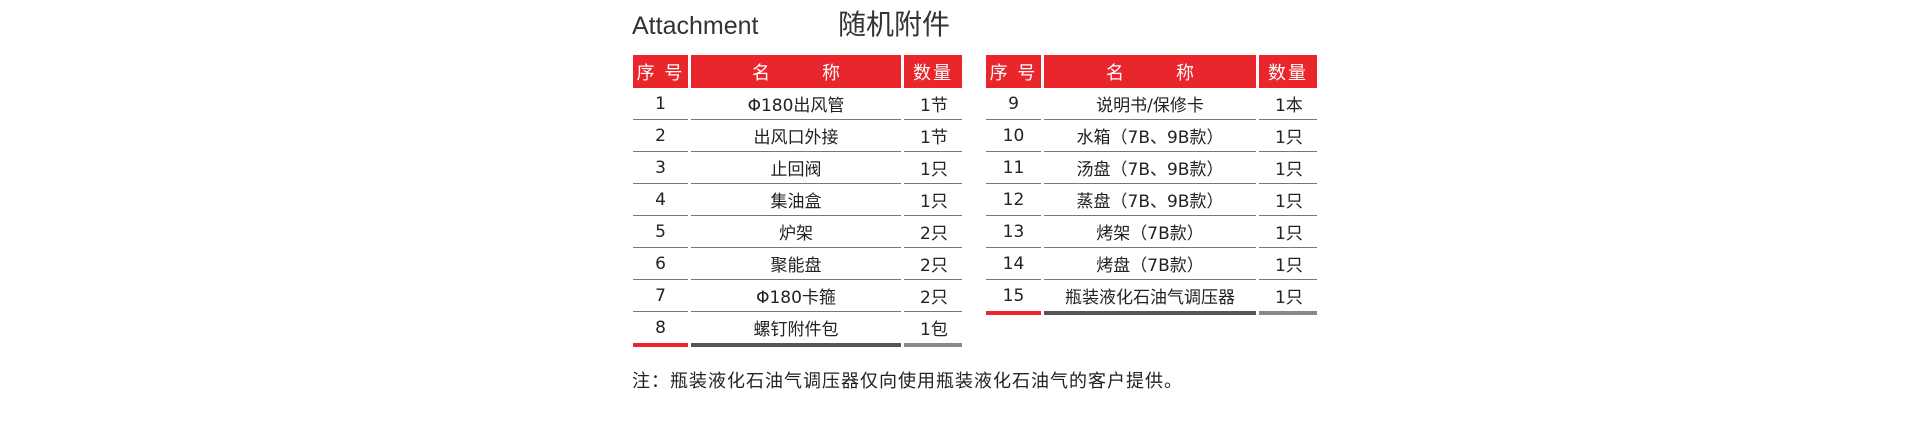 The width and height of the screenshot is (1920, 436). I want to click on row-no: 15, so click(1013, 297).